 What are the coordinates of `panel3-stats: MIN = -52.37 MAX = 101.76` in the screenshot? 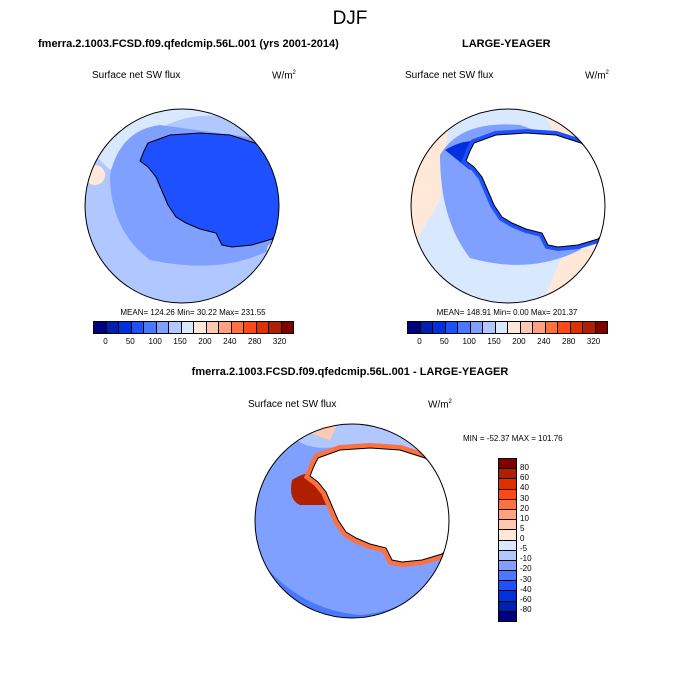 It's located at (513, 438).